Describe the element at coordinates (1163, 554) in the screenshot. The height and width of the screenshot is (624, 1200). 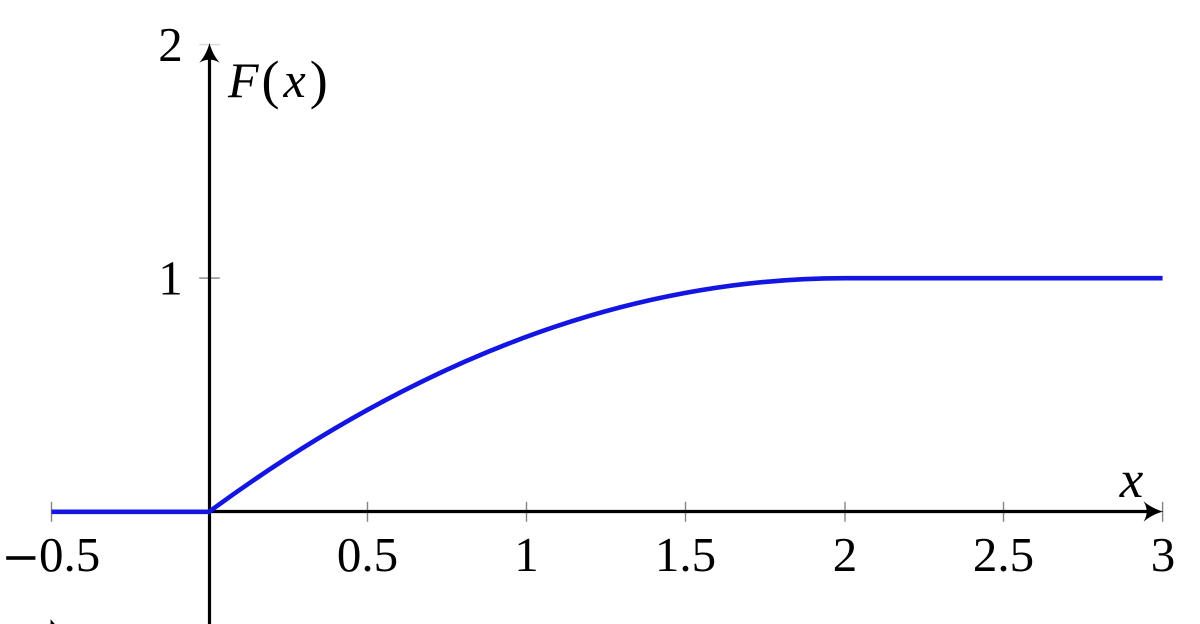
I see `svg-text: 3` at that location.